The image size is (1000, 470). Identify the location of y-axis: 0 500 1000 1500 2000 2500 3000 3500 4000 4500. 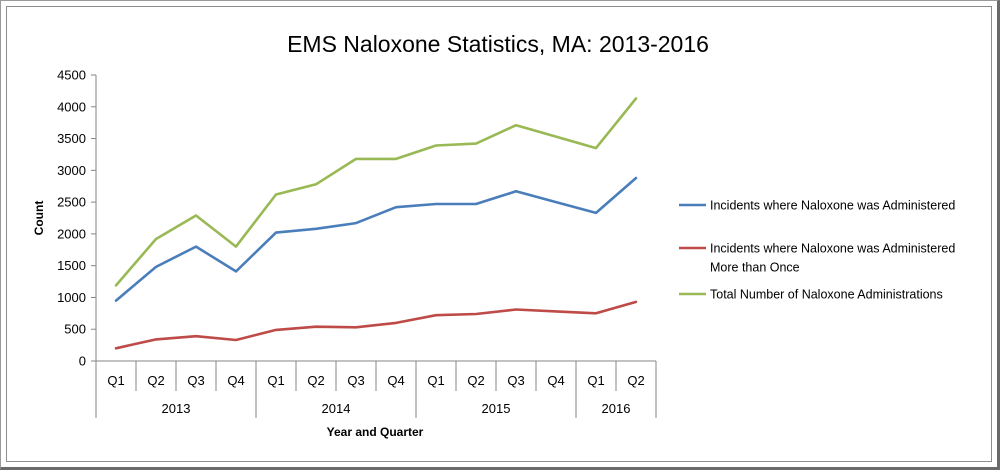
(77, 218).